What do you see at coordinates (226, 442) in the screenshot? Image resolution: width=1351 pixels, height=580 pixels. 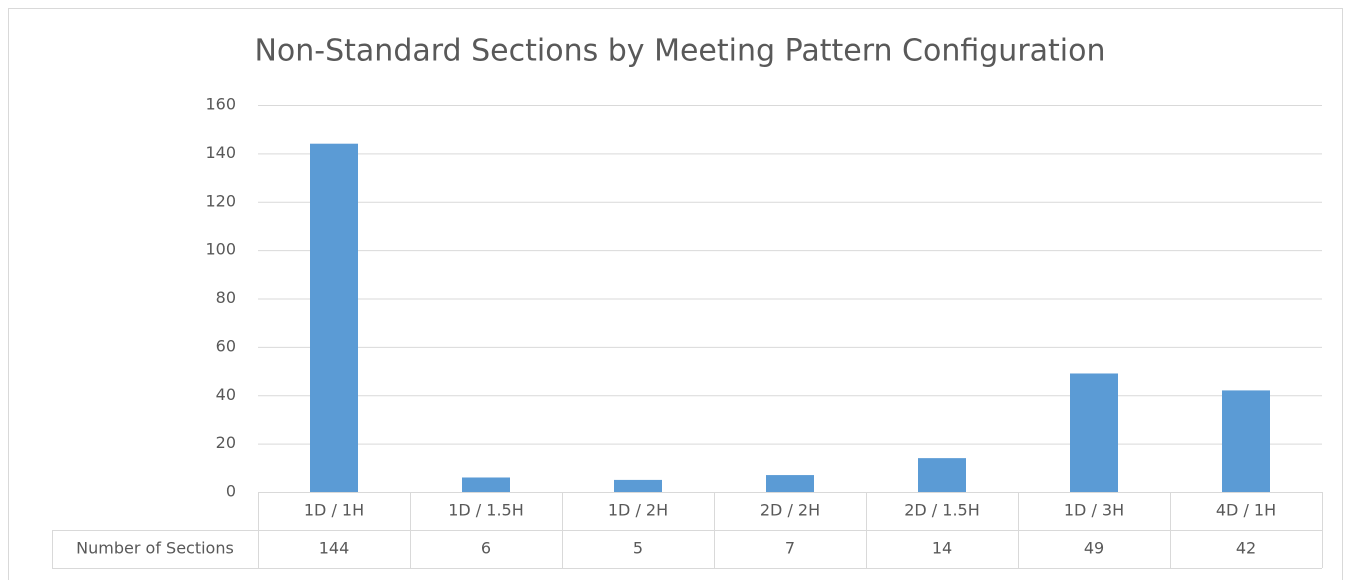 I see `y-tick-label: 20` at bounding box center [226, 442].